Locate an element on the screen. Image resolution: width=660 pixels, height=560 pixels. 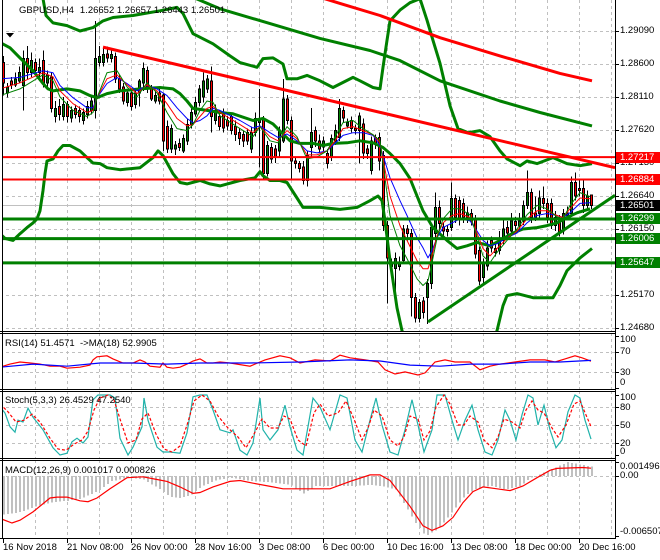
time-axis-label: 21 Nov 08:00 is located at coordinates (95, 547).